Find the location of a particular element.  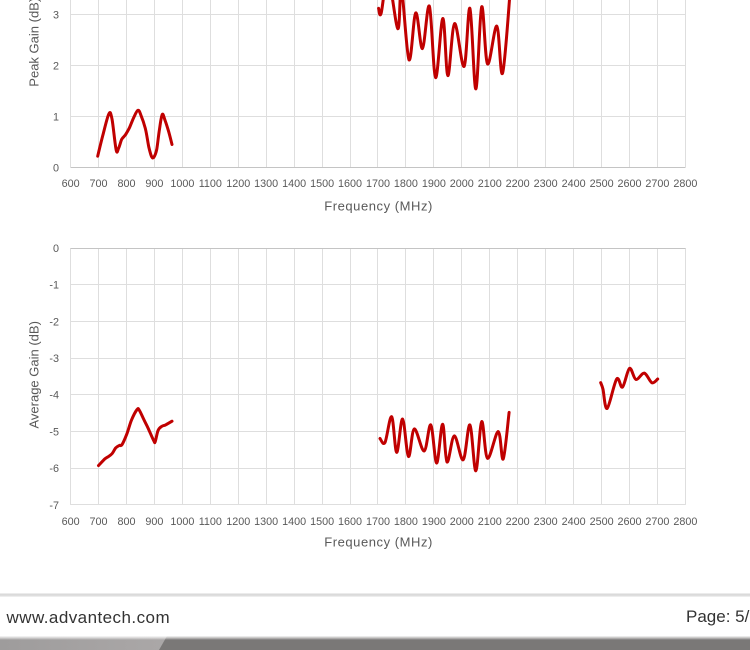

svg-text: Peak Gain (dB) is located at coordinates (33, 43).